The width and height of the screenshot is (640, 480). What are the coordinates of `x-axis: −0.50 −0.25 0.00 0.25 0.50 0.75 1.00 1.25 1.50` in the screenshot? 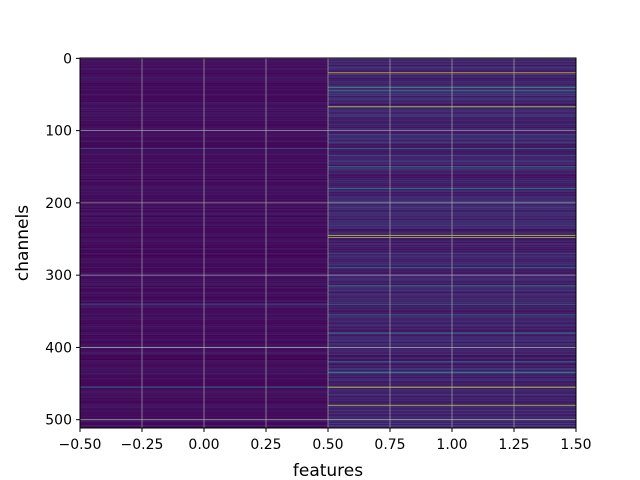 It's located at (325, 440).